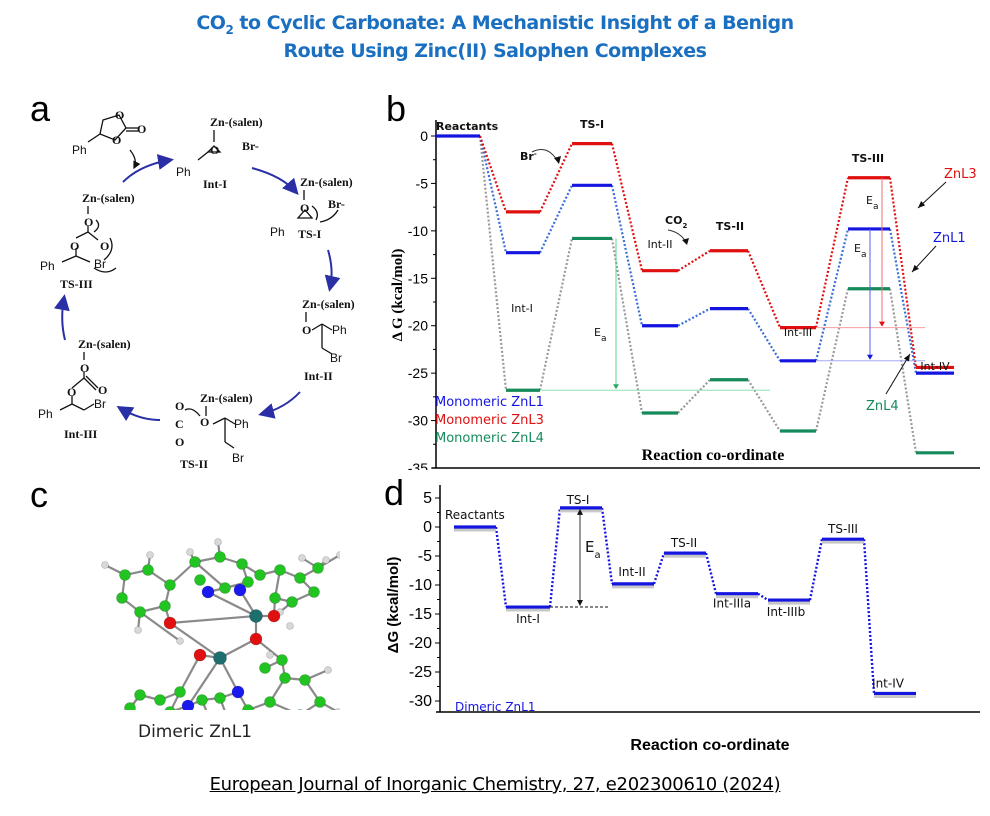 This screenshot has height=816, width=990. I want to click on atom-c: C, so click(179, 424).